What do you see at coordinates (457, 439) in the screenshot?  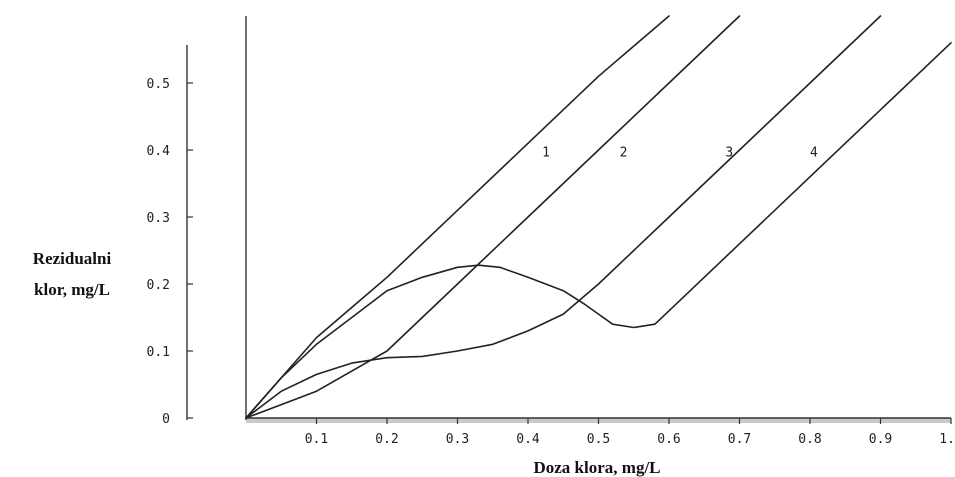 I see `x-tick-label: 0.3` at bounding box center [457, 439].